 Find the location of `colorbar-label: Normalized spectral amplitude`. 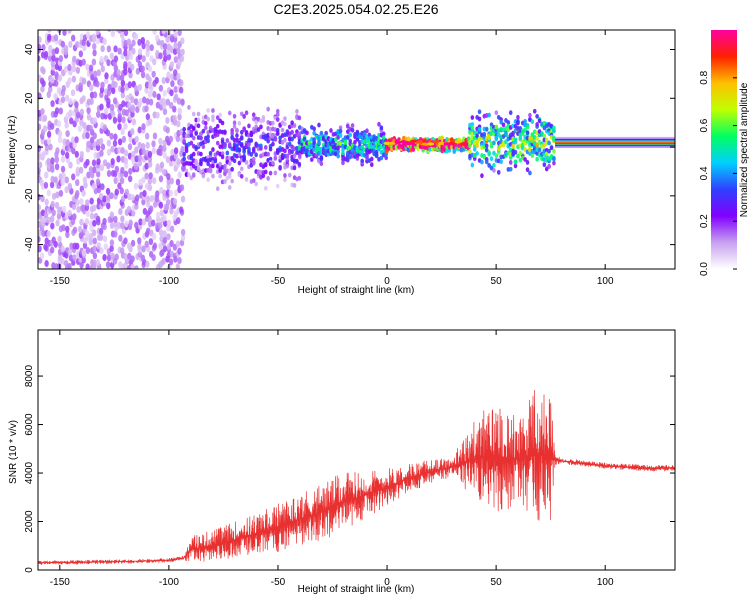

colorbar-label: Normalized spectral amplitude is located at coordinates (744, 149).